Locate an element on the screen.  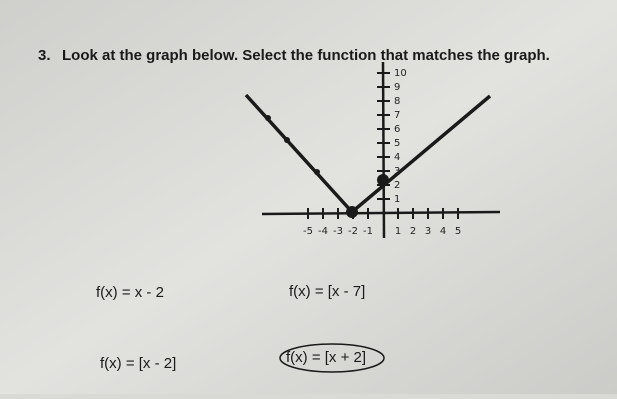
y-tick-label: 6 is located at coordinates (397, 129).